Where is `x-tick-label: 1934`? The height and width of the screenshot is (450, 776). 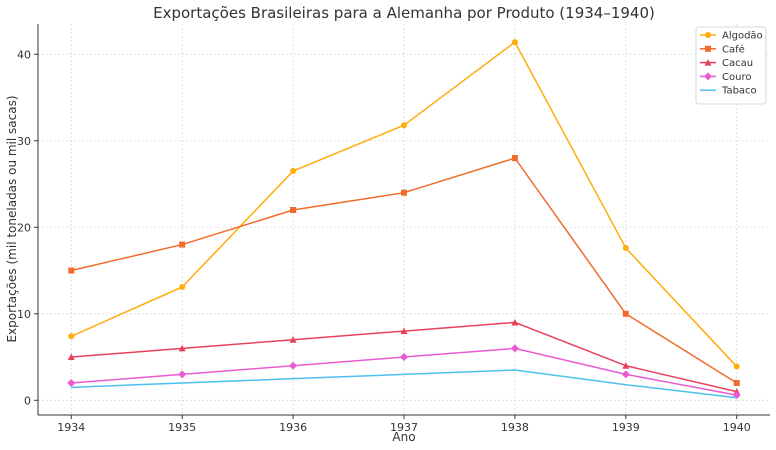 x-tick-label: 1934 is located at coordinates (71, 427).